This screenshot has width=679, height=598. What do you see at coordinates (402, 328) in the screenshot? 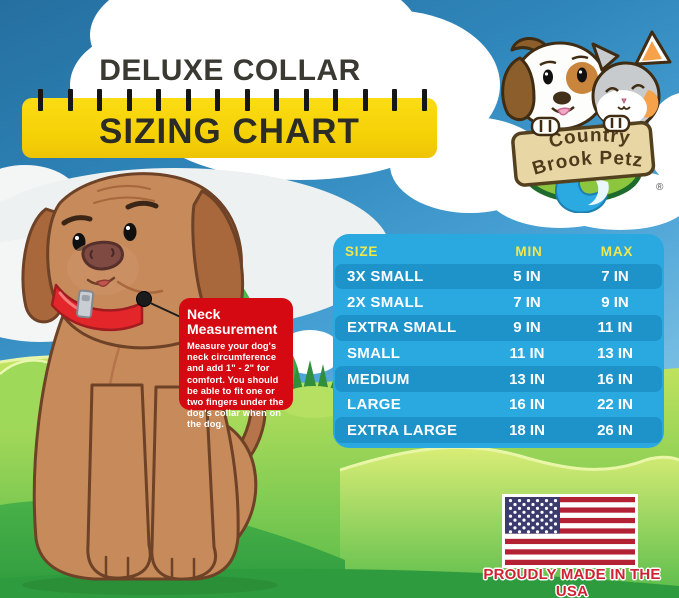
I see `size-cell: EXTRA SMALL` at bounding box center [402, 328].